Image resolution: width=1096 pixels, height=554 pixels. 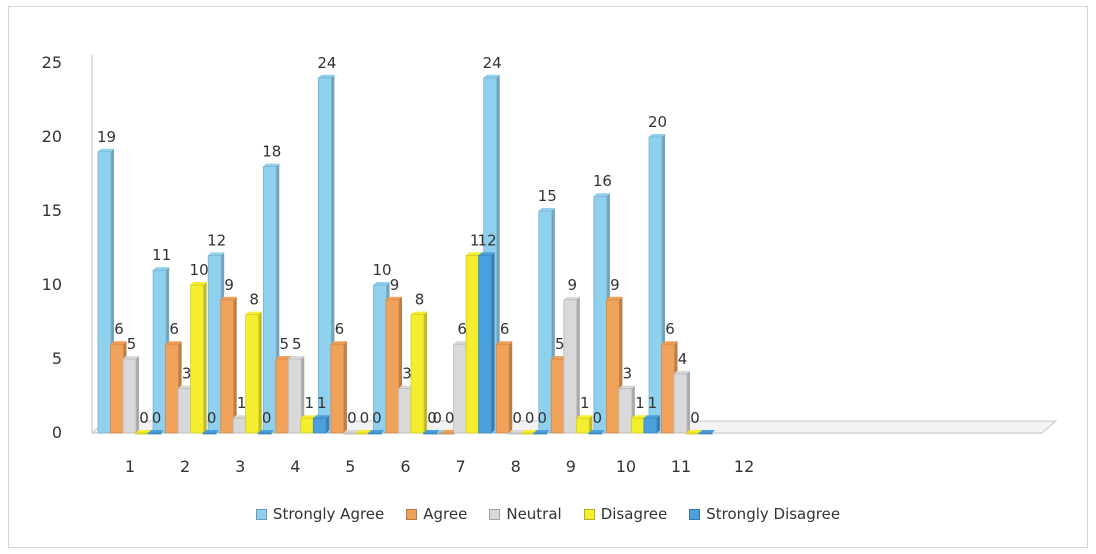 I want to click on x-tick-label: 1, so click(x=130, y=466).